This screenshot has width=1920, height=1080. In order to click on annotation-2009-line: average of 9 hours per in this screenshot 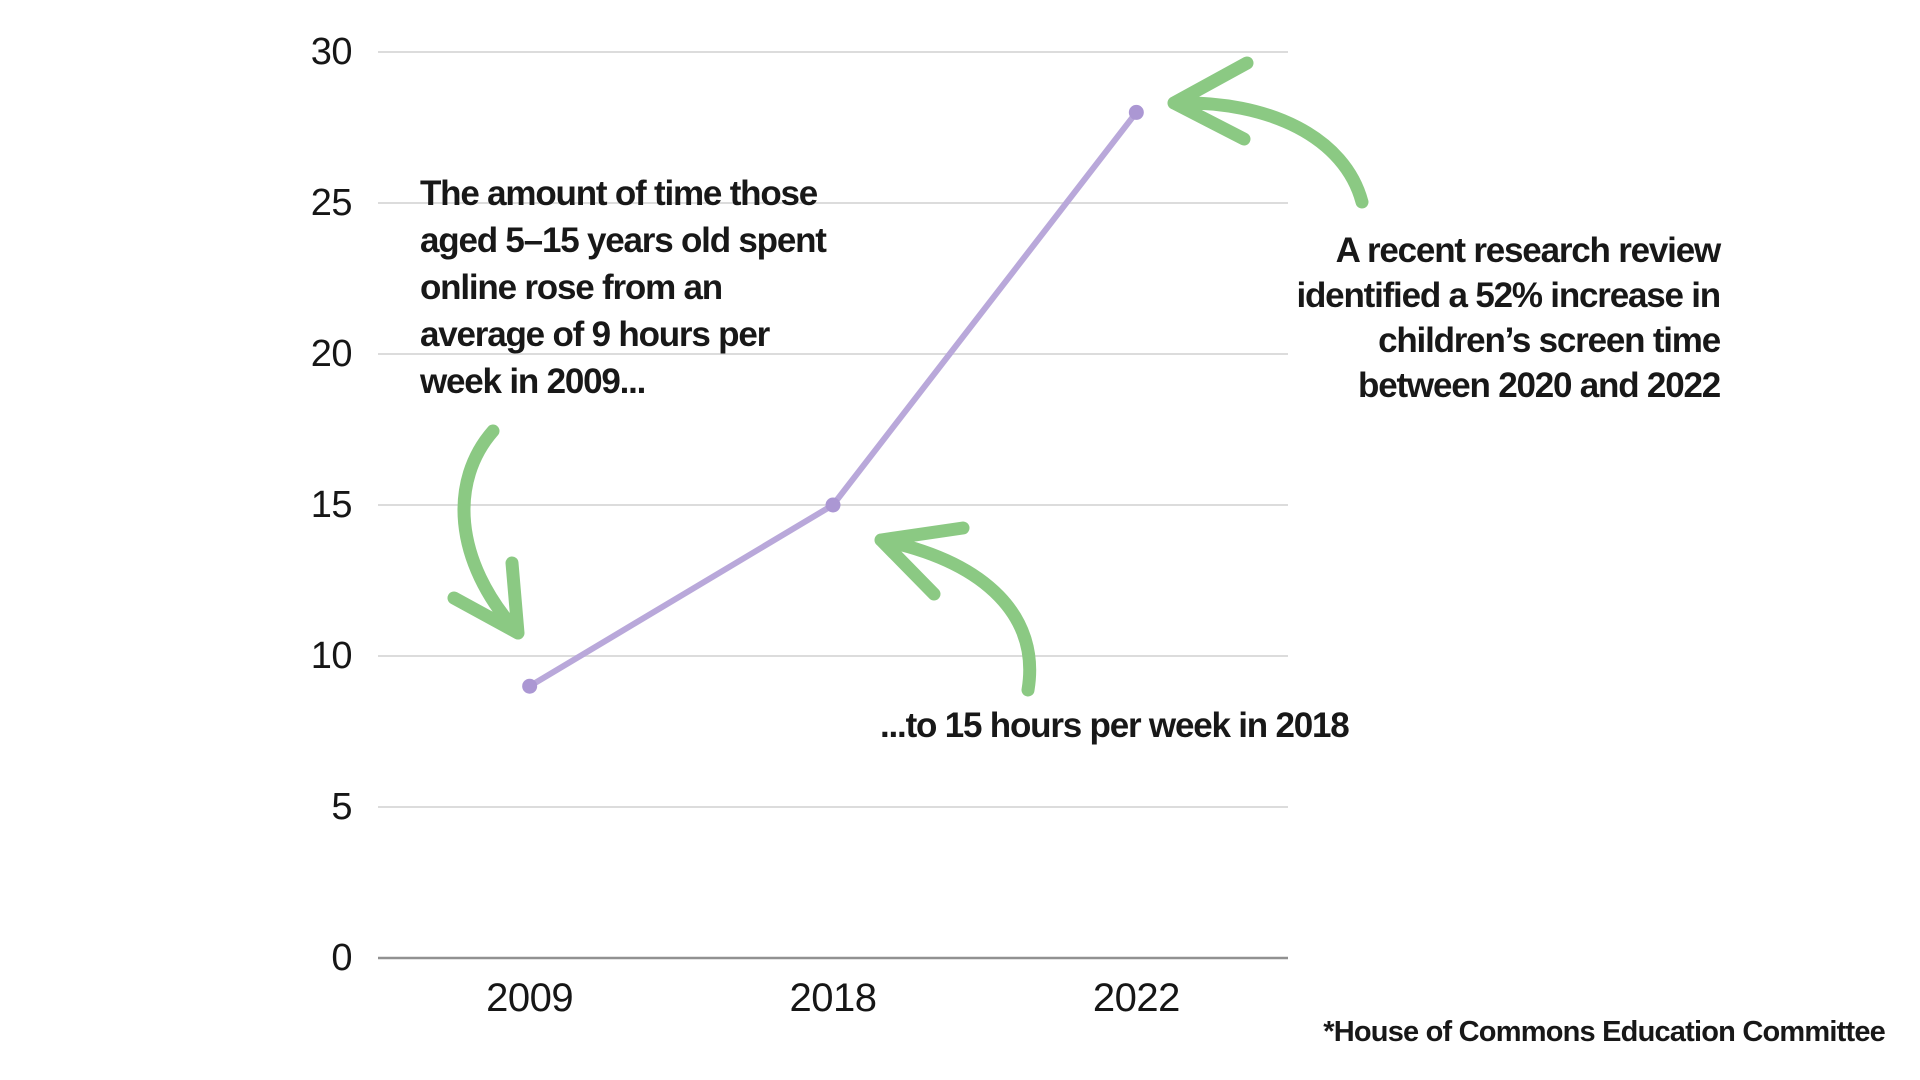, I will do `click(595, 334)`.